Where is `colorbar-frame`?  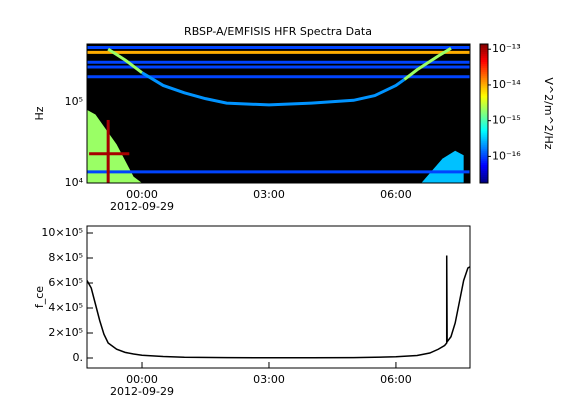
colorbar-frame is located at coordinates (484, 113).